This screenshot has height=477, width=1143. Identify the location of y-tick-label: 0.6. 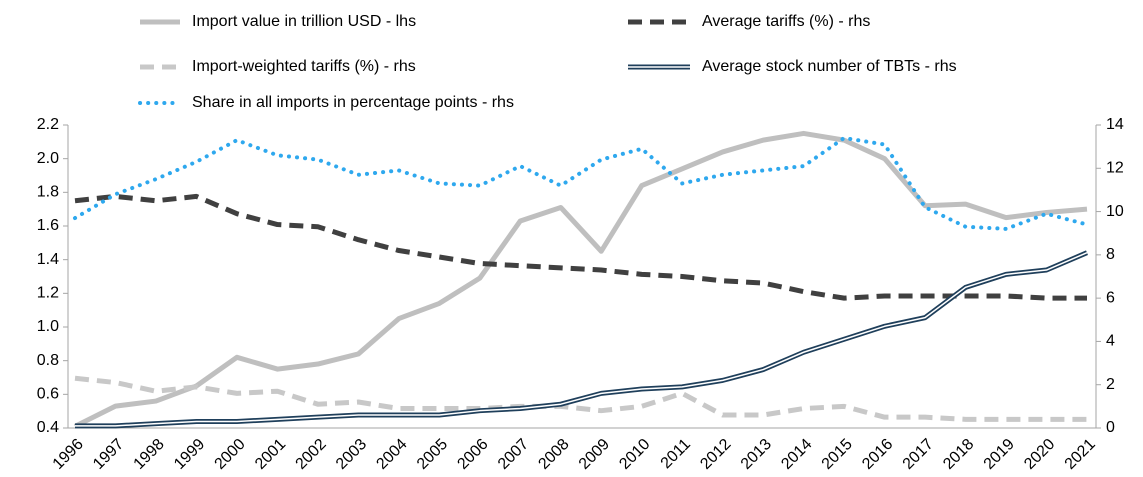
(48, 394).